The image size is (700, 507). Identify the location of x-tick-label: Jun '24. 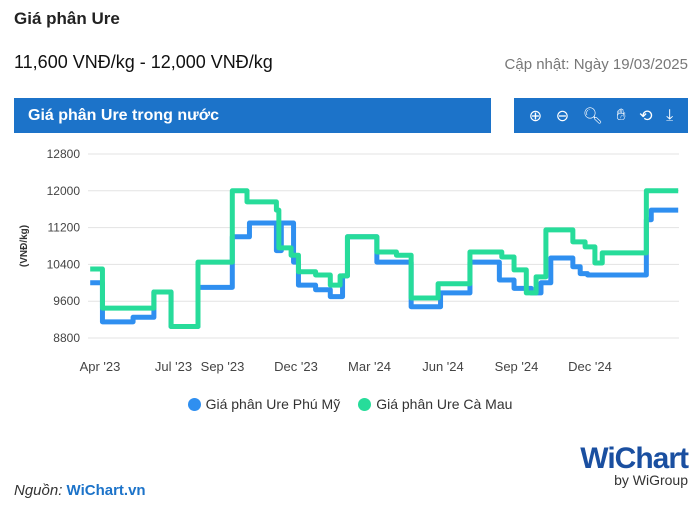
(443, 366).